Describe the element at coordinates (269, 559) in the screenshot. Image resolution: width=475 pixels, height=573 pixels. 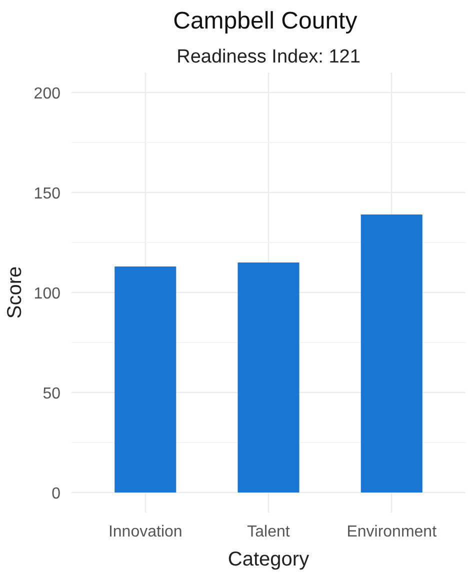
I see `x-axis-title: Category` at that location.